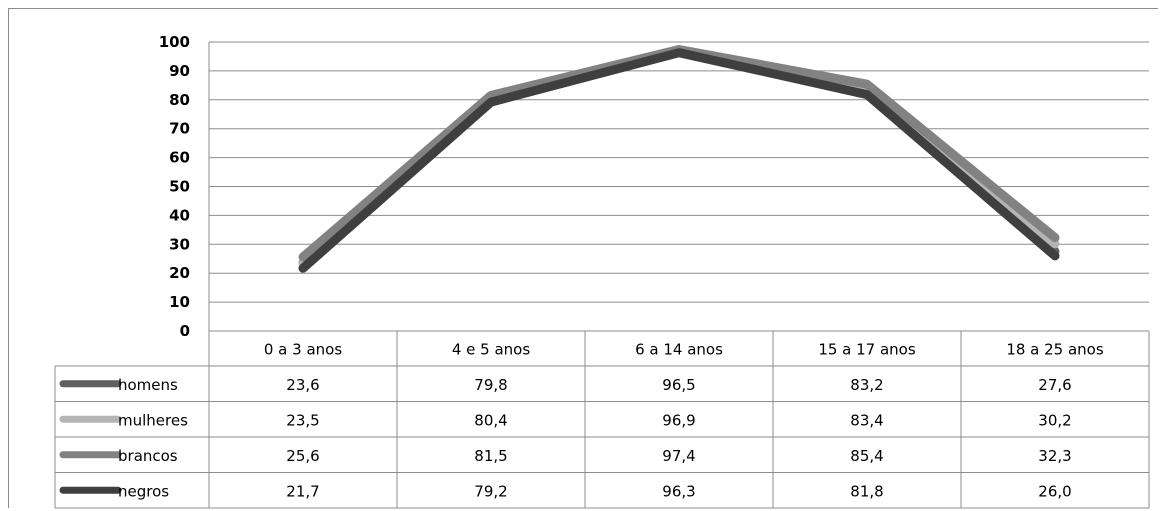 The width and height of the screenshot is (1163, 511). What do you see at coordinates (303, 350) in the screenshot?
I see `x-tick-label: 0 a 3 anos` at bounding box center [303, 350].